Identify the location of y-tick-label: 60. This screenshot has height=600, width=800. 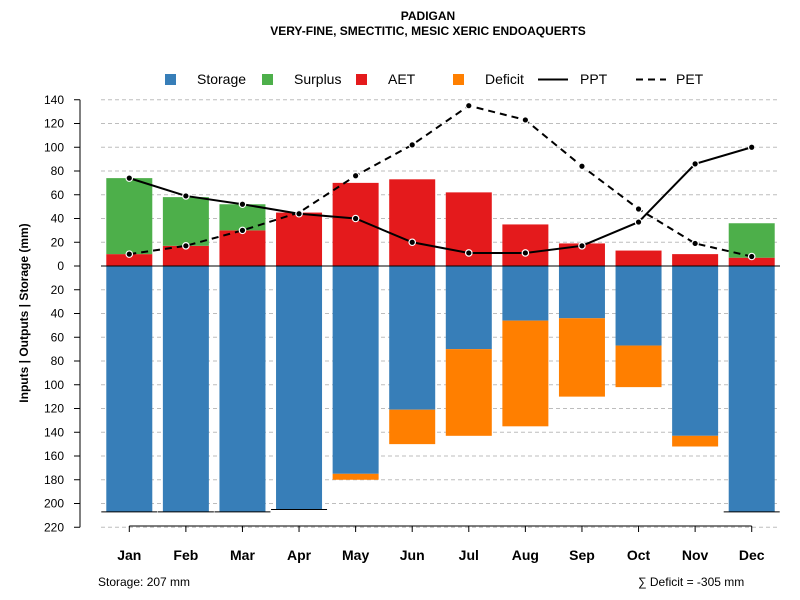
(58, 337).